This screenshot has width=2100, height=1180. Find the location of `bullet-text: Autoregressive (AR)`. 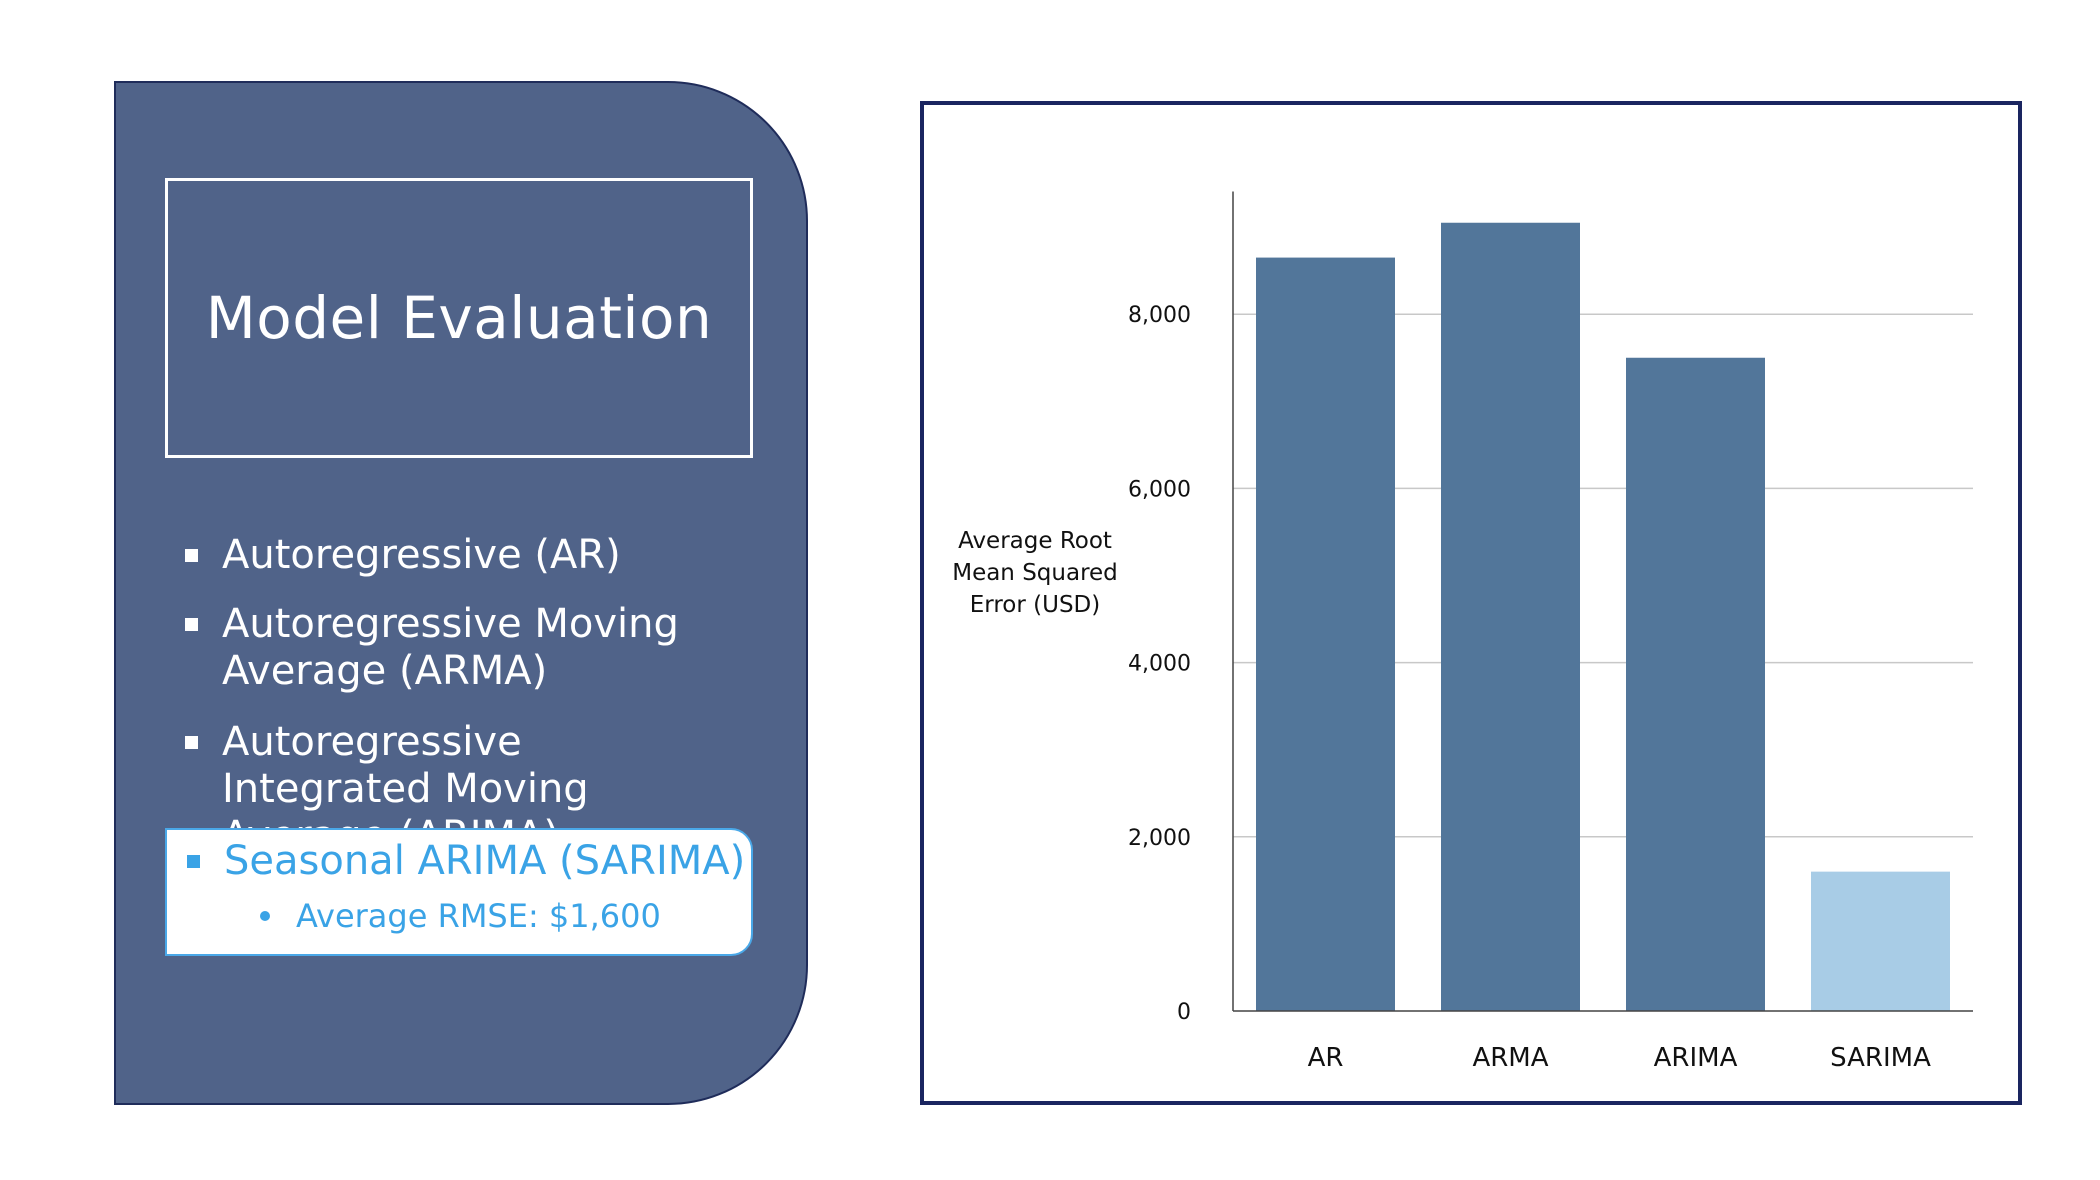

bullet-text: Autoregressive (AR) is located at coordinates (421, 555).